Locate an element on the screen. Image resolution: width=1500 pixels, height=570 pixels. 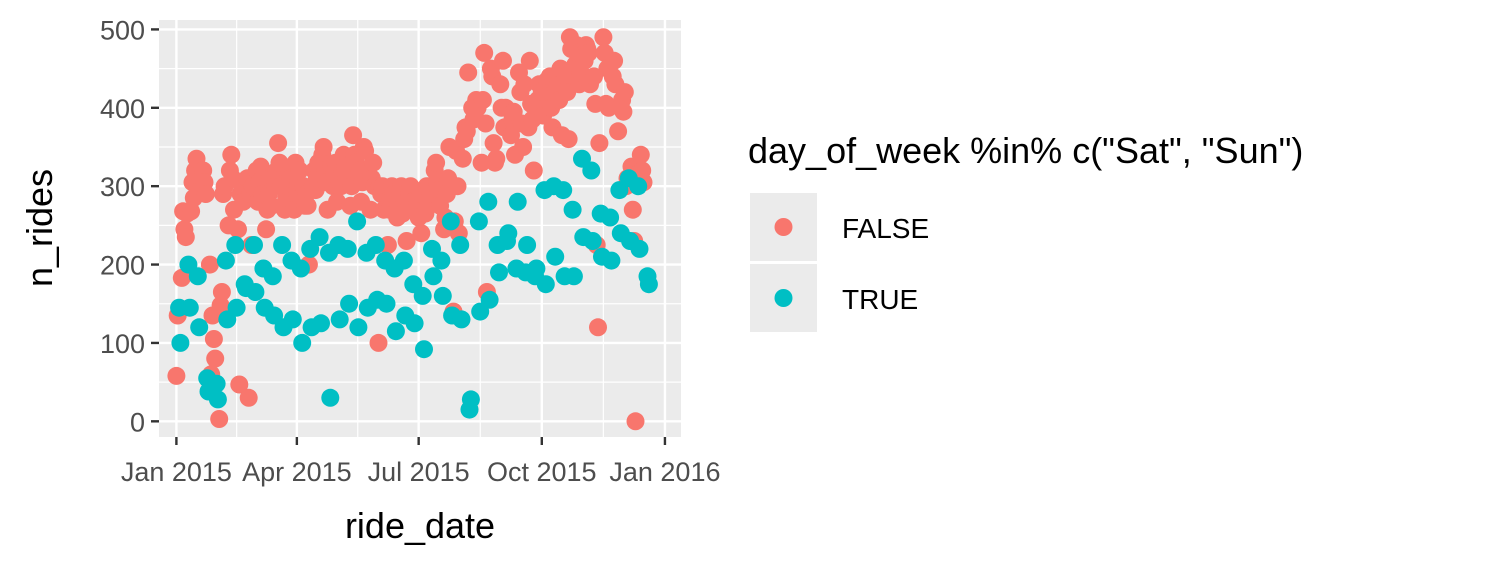
legend-label-false: FALSE is located at coordinates (885, 228).